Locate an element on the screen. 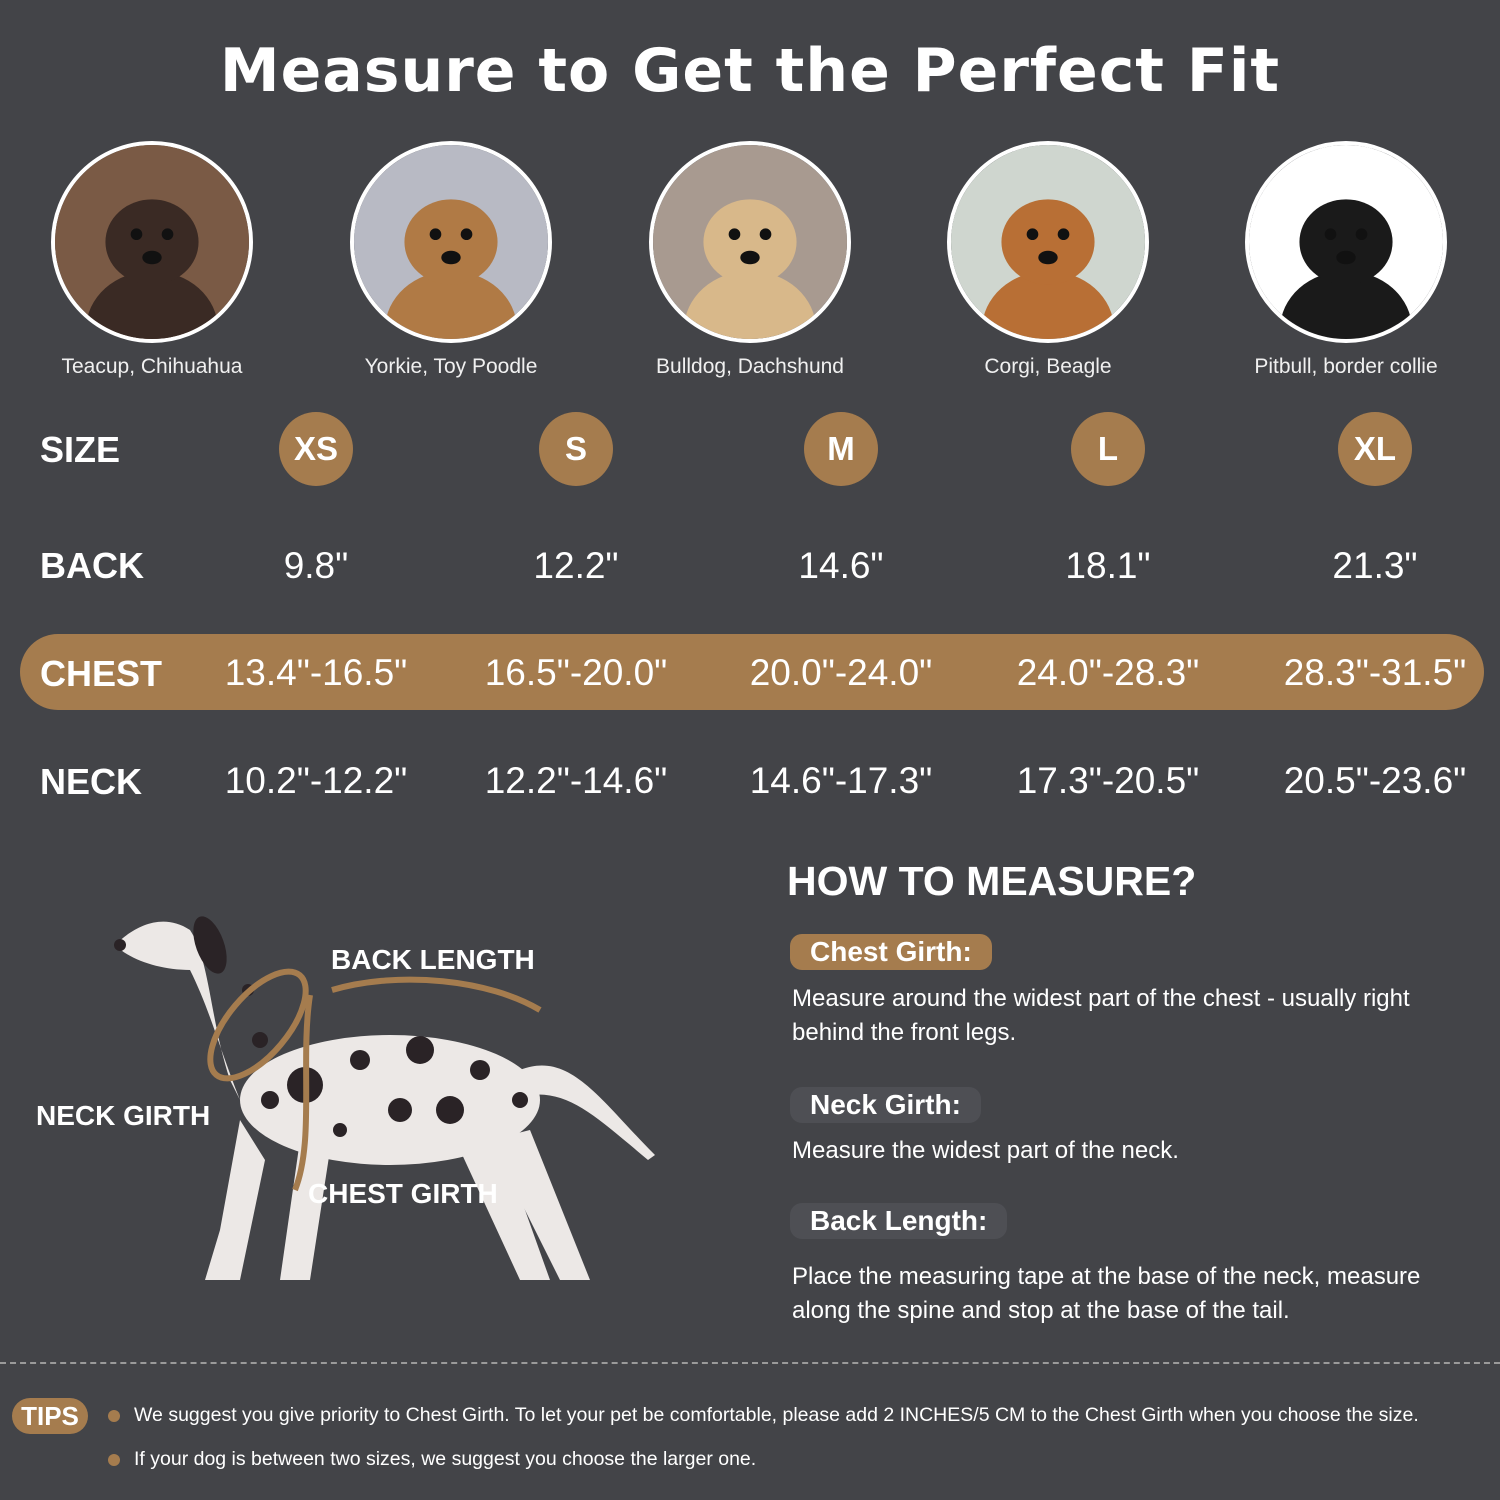 This screenshot has width=1500, height=1500. chest-value: 13.4"-16.5" is located at coordinates (316, 672).